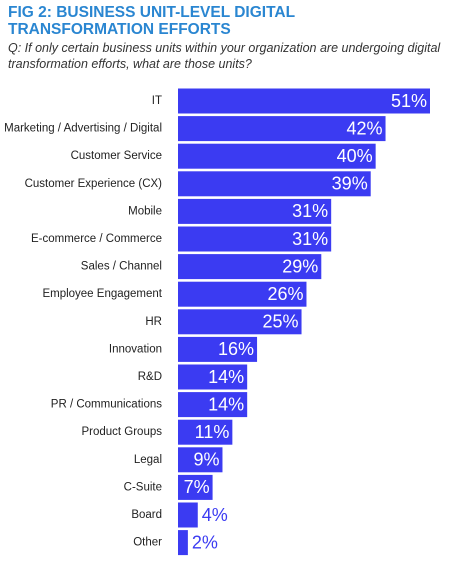 The height and width of the screenshot is (568, 465). What do you see at coordinates (106, 405) in the screenshot?
I see `category-label: PR / Communications` at bounding box center [106, 405].